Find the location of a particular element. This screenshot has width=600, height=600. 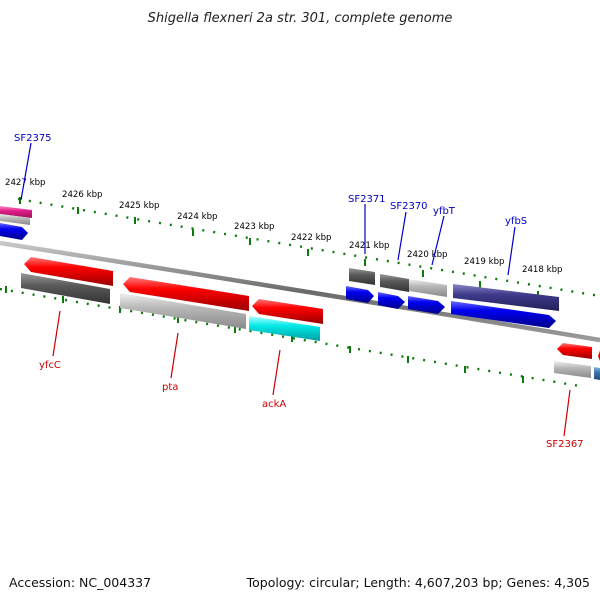

gene-label-pta: pta is located at coordinates (170, 387).